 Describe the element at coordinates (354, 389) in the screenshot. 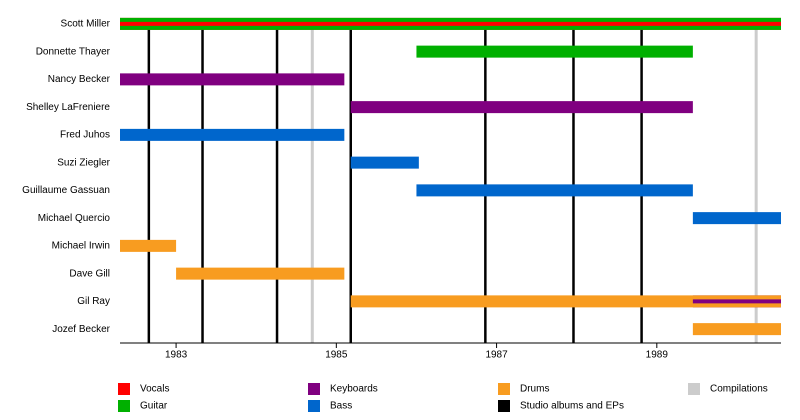

I see `legend-label: Keyboards` at that location.